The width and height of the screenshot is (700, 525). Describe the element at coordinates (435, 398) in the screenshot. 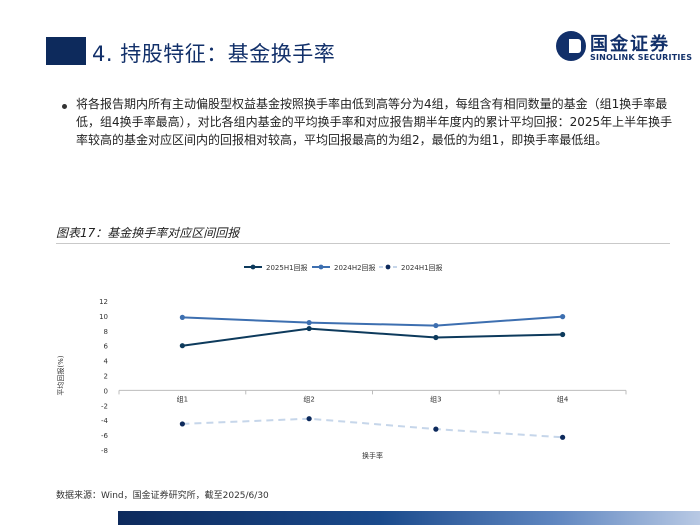

I see `x-tick-label: 组3` at that location.